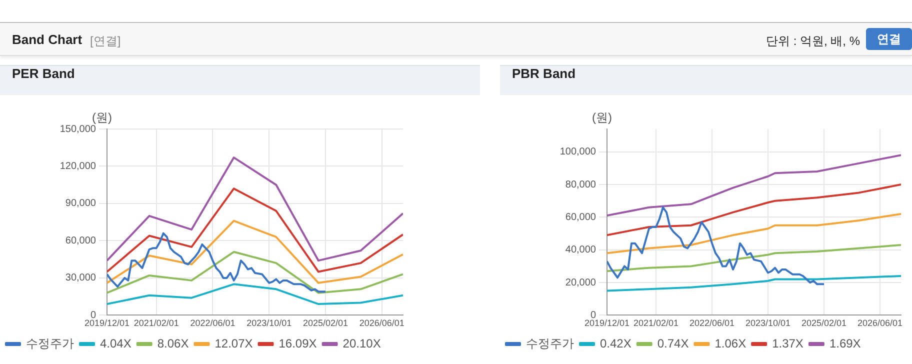 The image size is (912, 364). Describe the element at coordinates (616, 343) in the screenshot. I see `legend-label: 0.42X` at that location.